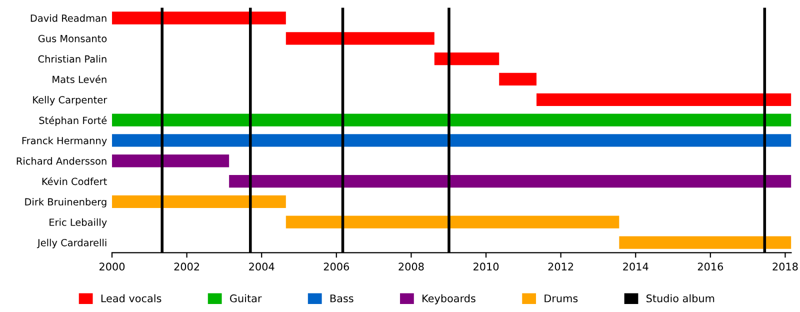 The height and width of the screenshot is (312, 800). What do you see at coordinates (68, 18) in the screenshot?
I see `y-tick-label: David Readman` at bounding box center [68, 18].